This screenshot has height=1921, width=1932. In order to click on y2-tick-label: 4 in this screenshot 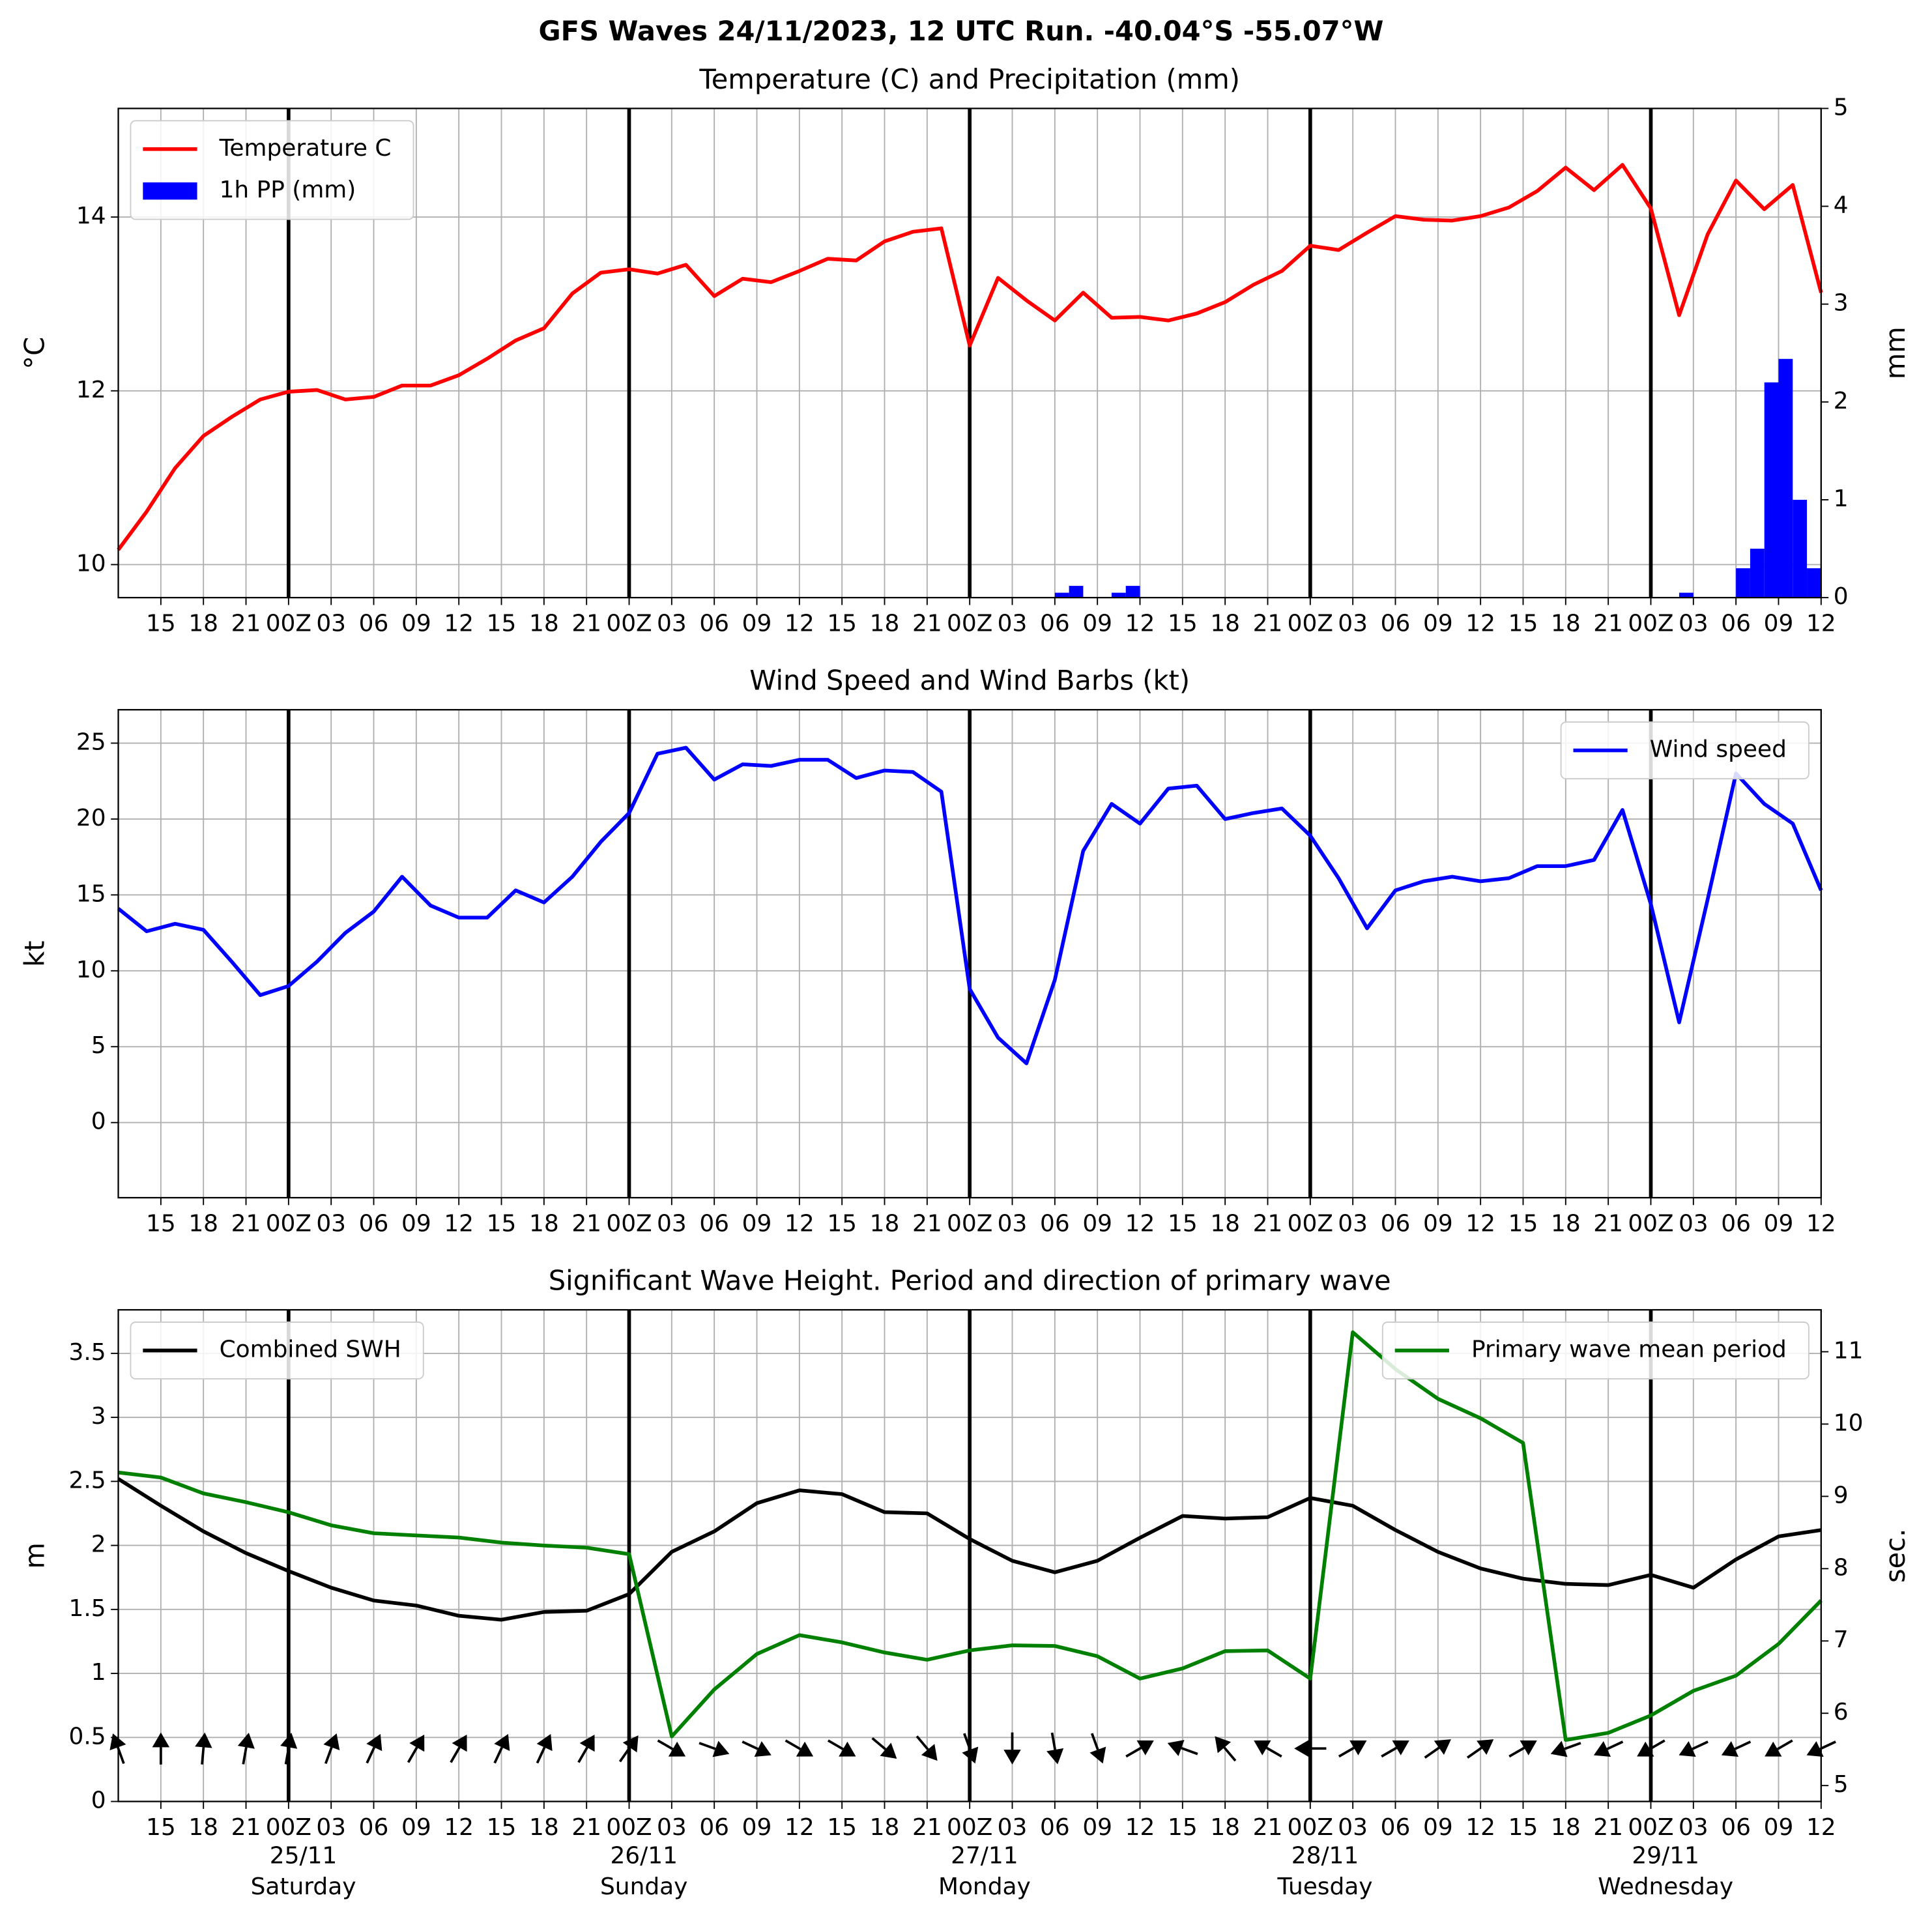, I will do `click(1841, 205)`.